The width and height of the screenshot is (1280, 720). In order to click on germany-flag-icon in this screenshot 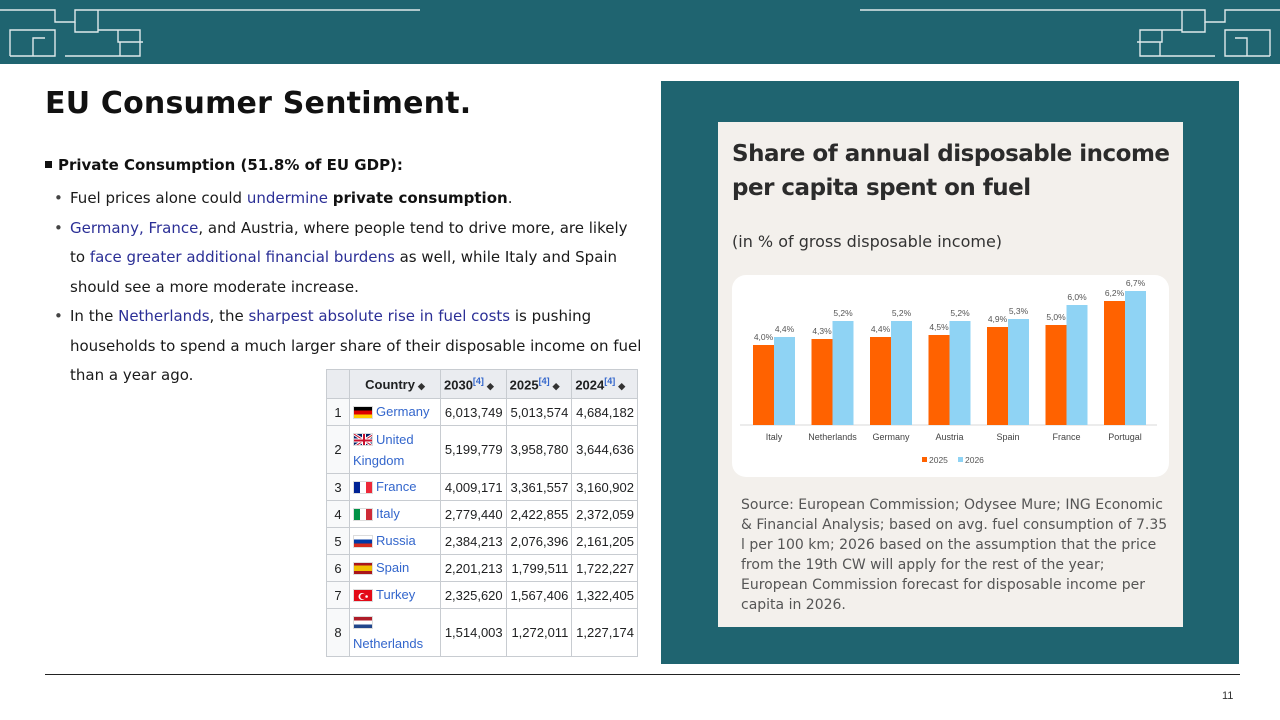, I will do `click(363, 412)`.